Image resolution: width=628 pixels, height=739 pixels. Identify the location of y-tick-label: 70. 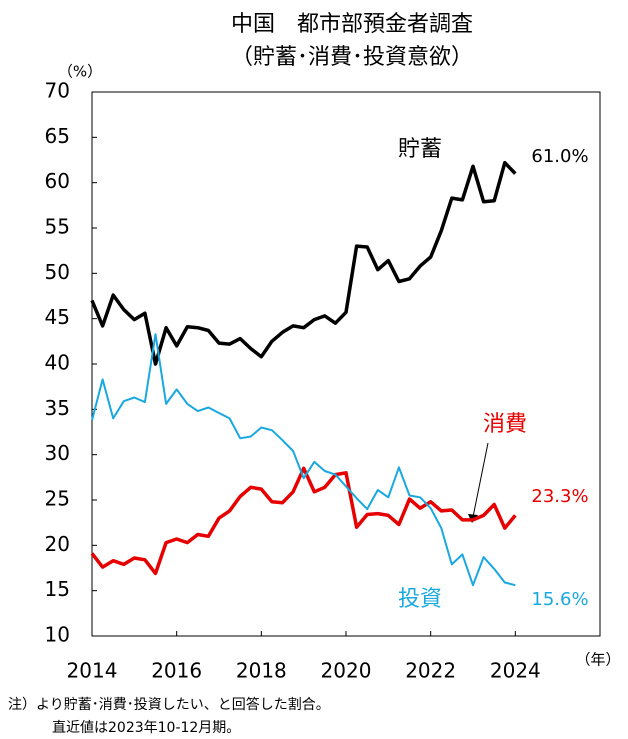
(57, 91).